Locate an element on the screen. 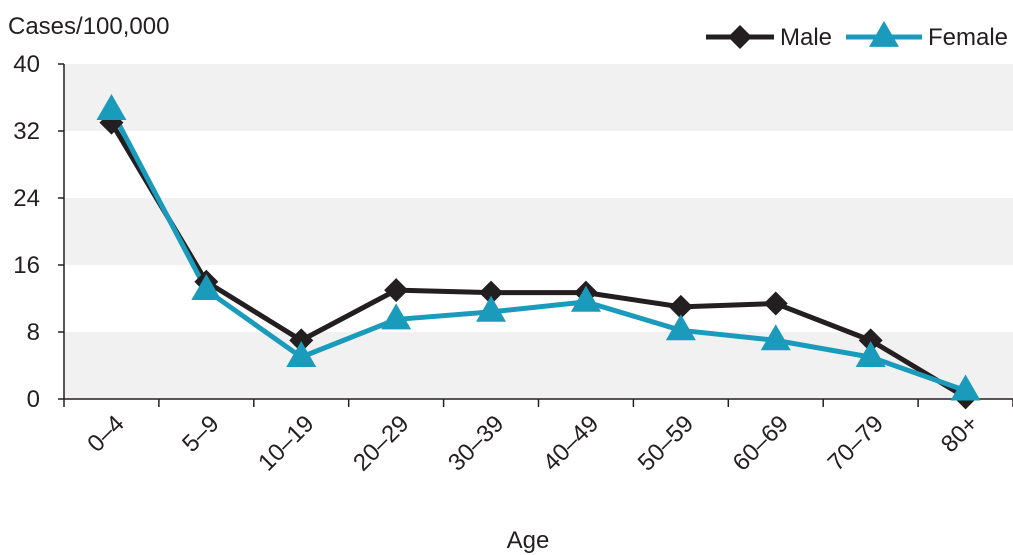  legend: Male Female is located at coordinates (857, 35).